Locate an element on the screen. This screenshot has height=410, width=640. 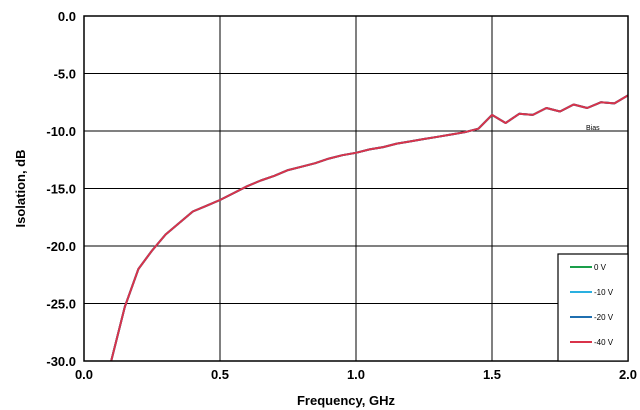
x-tick-label: 2.0 is located at coordinates (628, 374).